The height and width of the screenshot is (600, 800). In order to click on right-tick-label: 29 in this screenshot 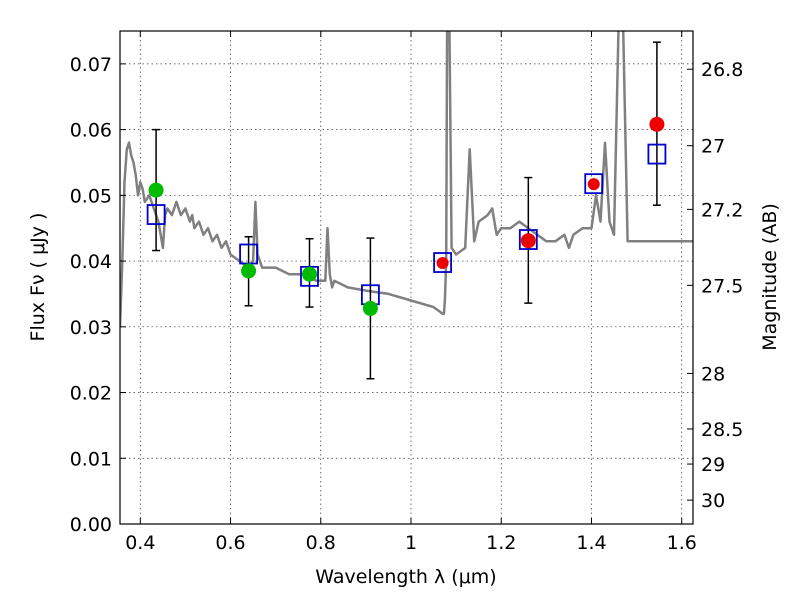, I will do `click(713, 465)`.